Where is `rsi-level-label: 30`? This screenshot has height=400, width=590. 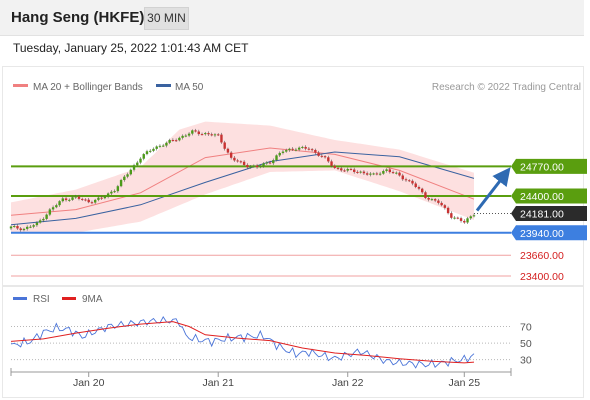
rsi-level-label: 30 is located at coordinates (526, 361).